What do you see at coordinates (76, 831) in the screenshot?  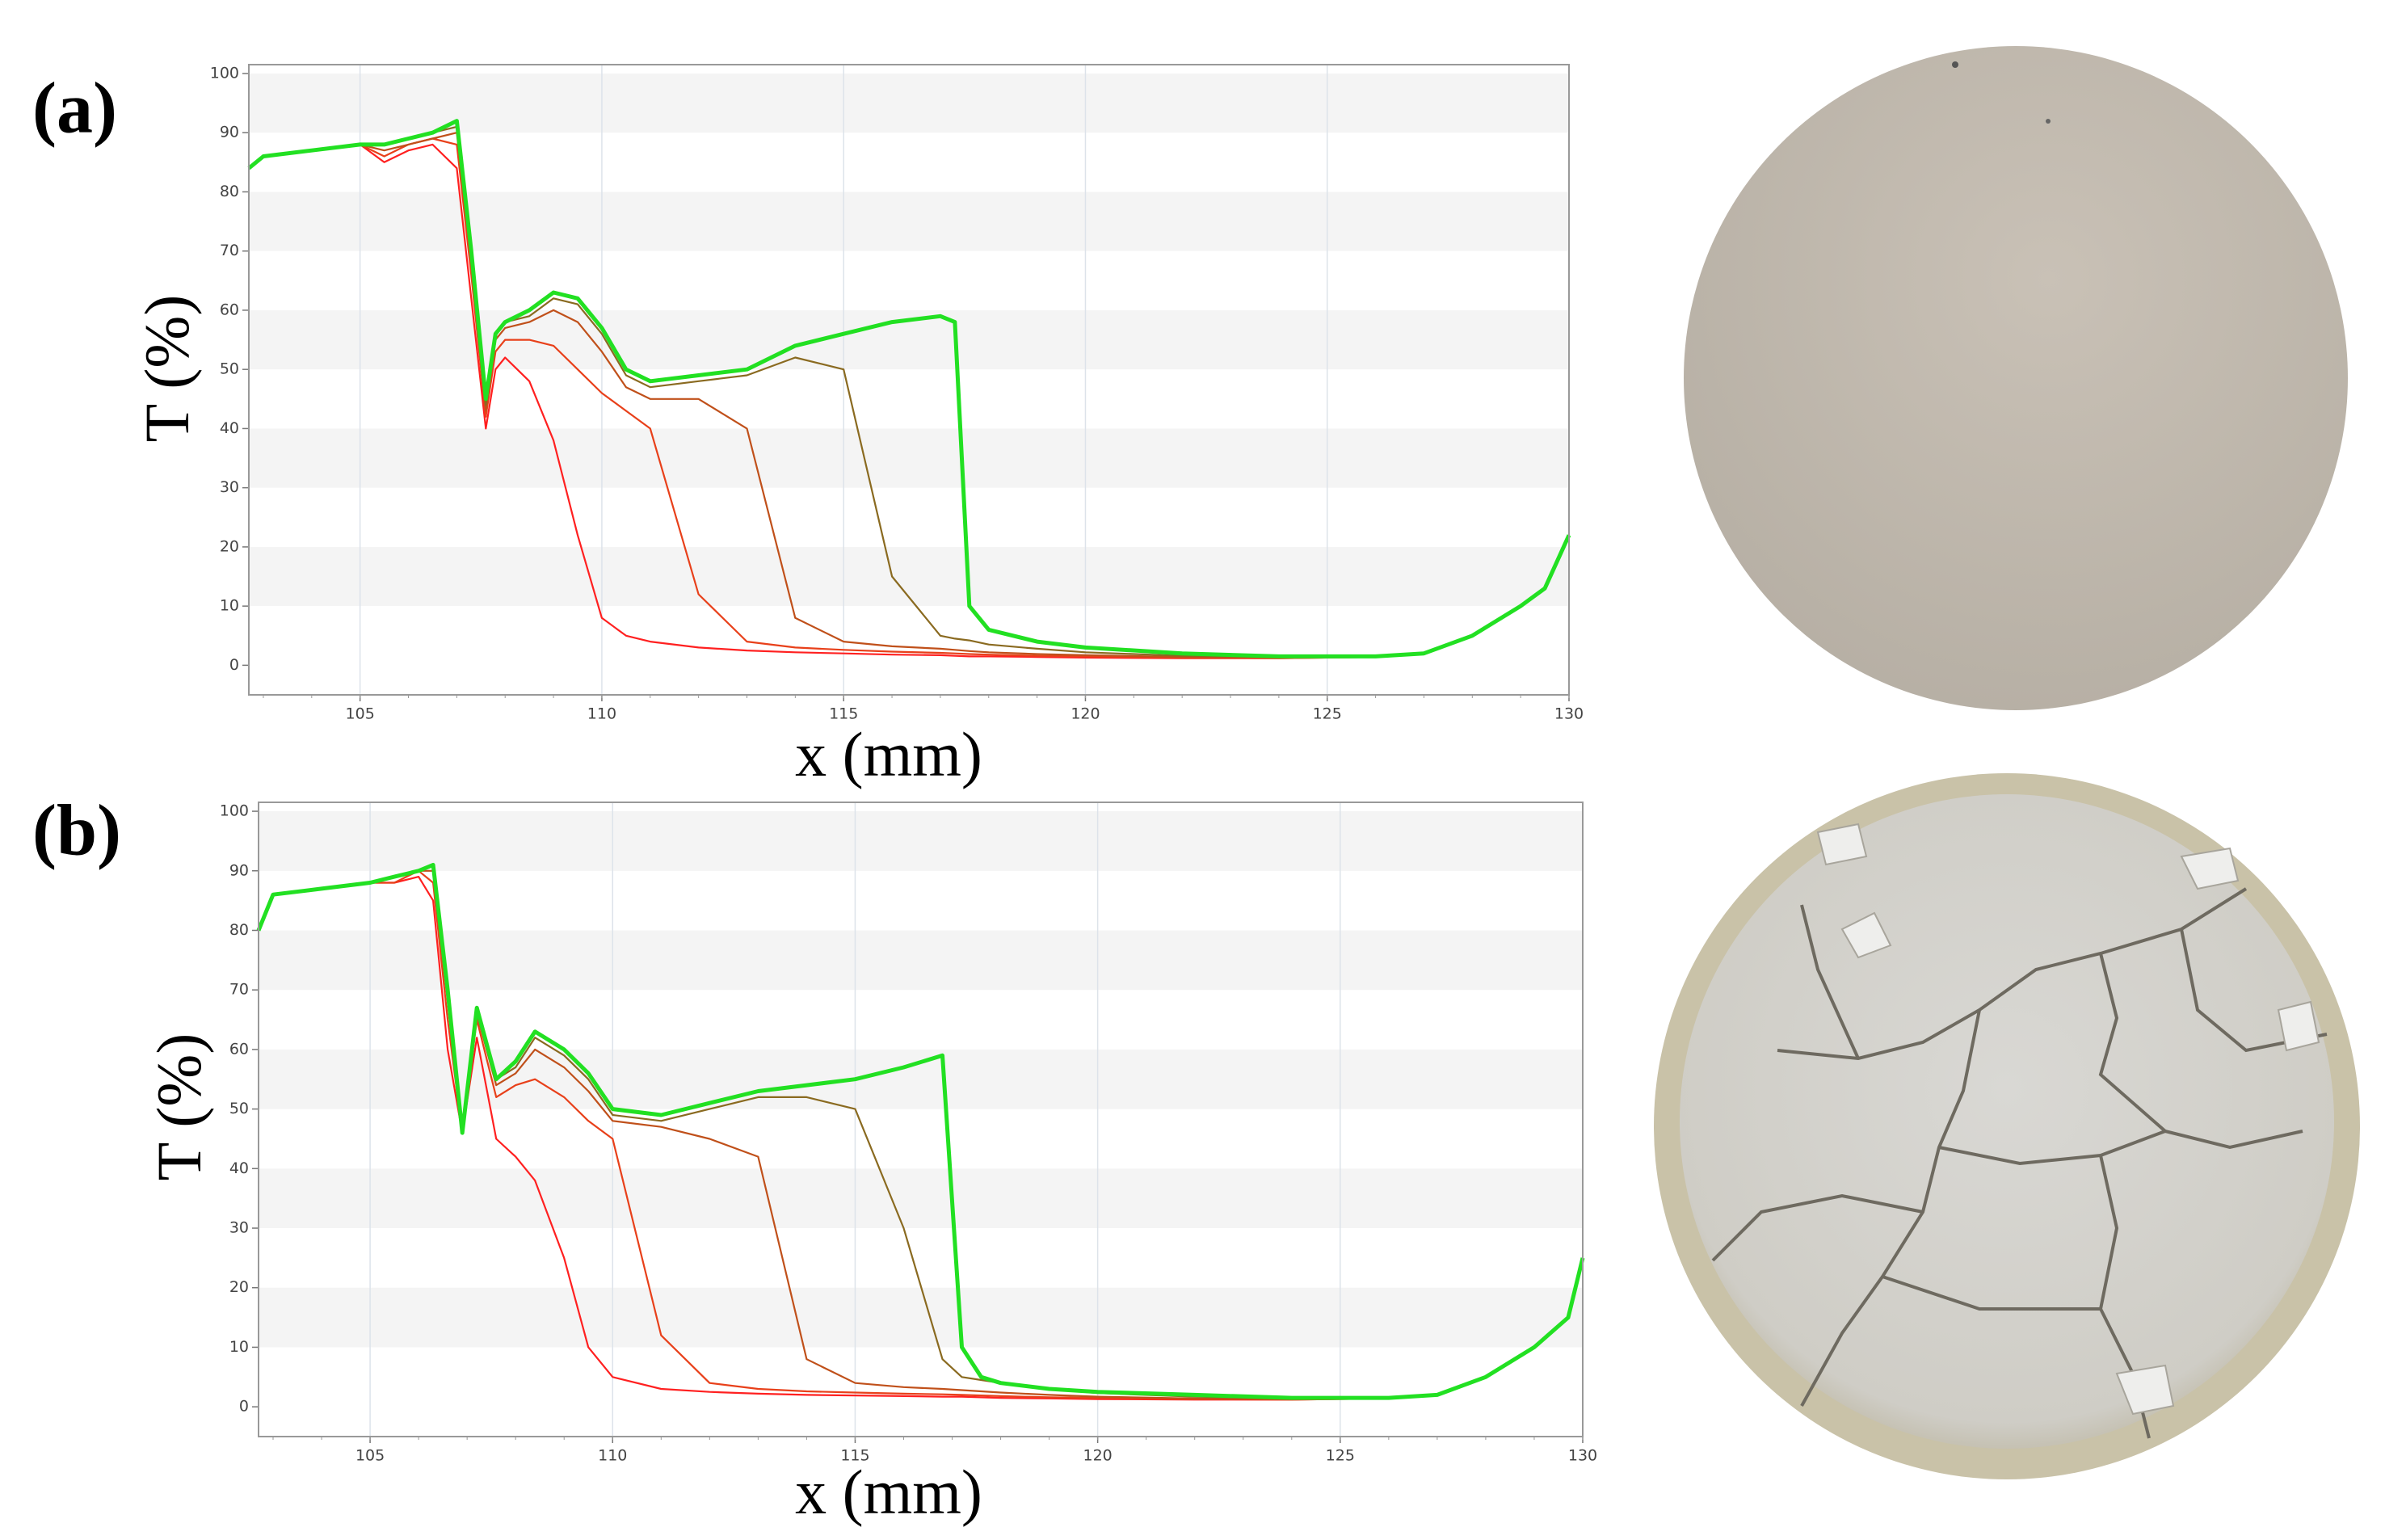 I see `panel-label: (b)` at bounding box center [76, 831].